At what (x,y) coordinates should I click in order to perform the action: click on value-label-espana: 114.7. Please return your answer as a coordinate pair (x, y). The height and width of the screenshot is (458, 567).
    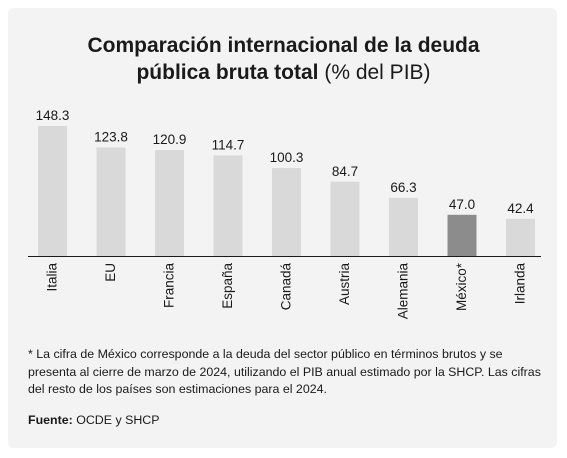
    Looking at the image, I should click on (228, 144).